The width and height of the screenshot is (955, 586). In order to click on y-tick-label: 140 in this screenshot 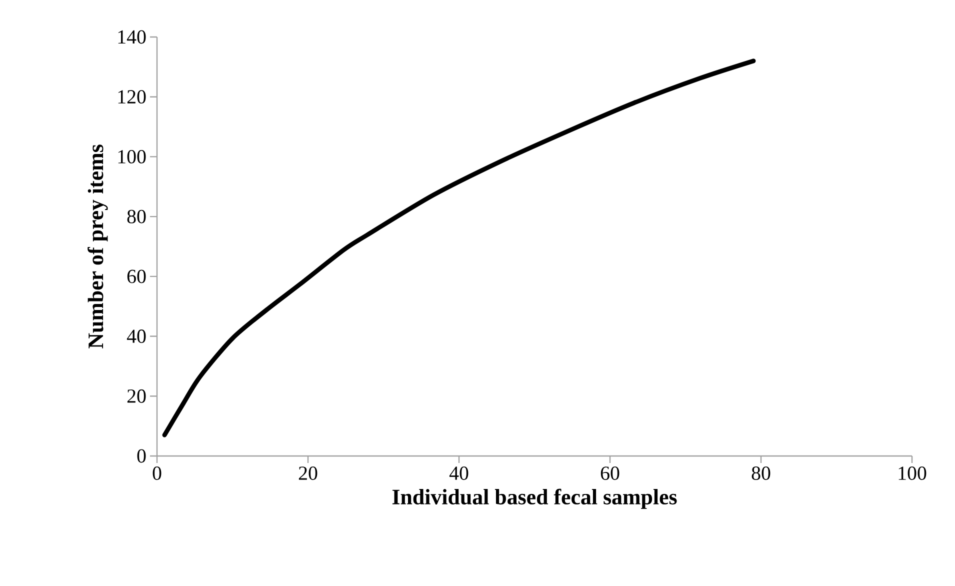, I will do `click(132, 37)`.